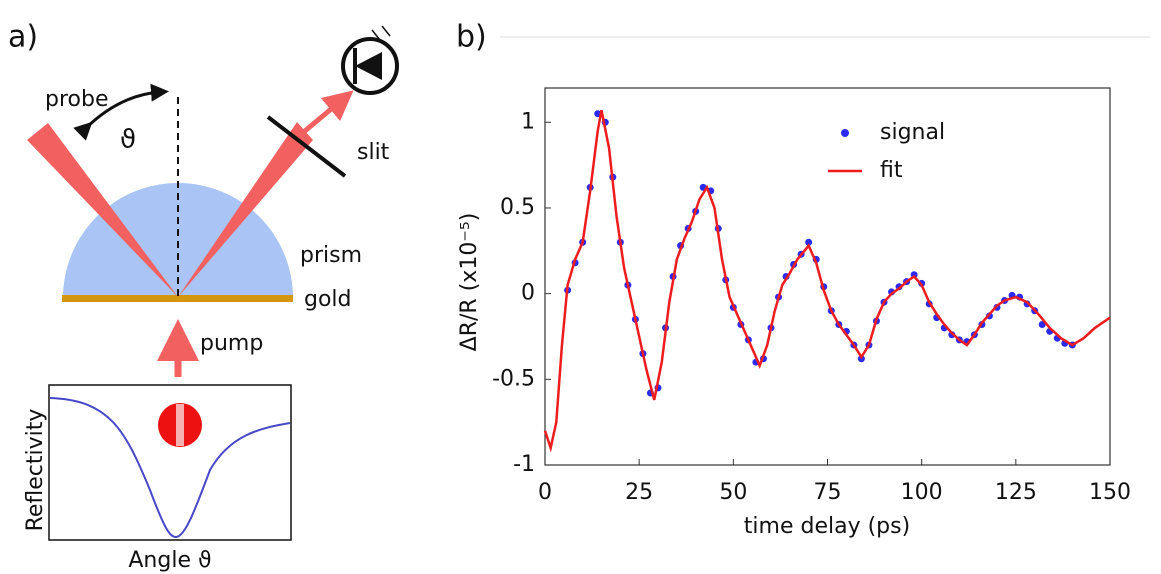  I want to click on y-axis-label: ΔR/R (x10⁻⁵), so click(469, 282).